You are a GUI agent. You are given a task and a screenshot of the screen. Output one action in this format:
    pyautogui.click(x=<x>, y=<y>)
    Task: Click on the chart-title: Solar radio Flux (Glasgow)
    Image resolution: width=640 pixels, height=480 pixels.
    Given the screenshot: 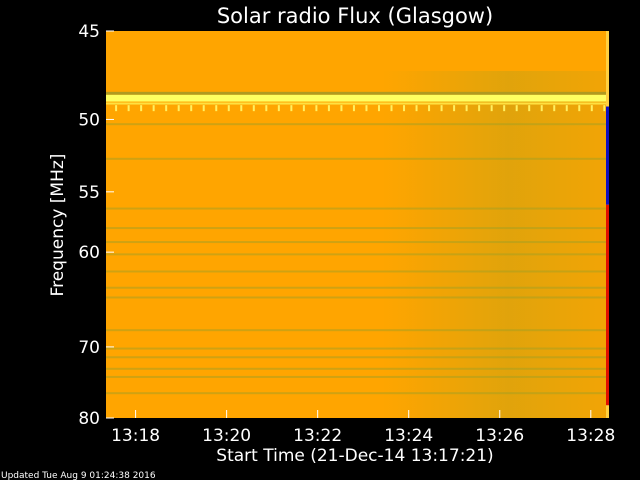 What is the action you would take?
    pyautogui.click(x=355, y=16)
    